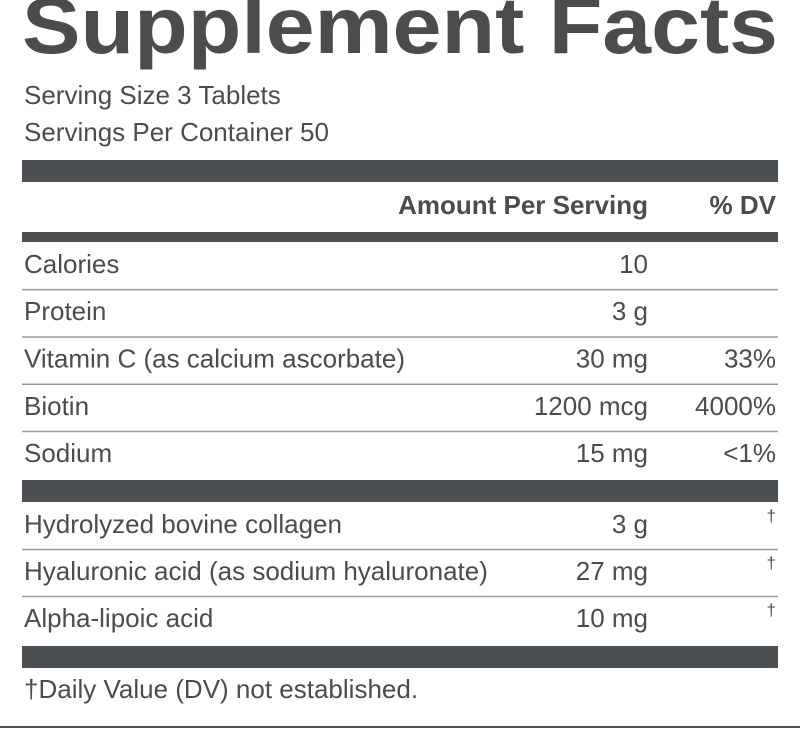 This screenshot has height=732, width=800. Describe the element at coordinates (56, 406) in the screenshot. I see `row-name: Biotin` at that location.